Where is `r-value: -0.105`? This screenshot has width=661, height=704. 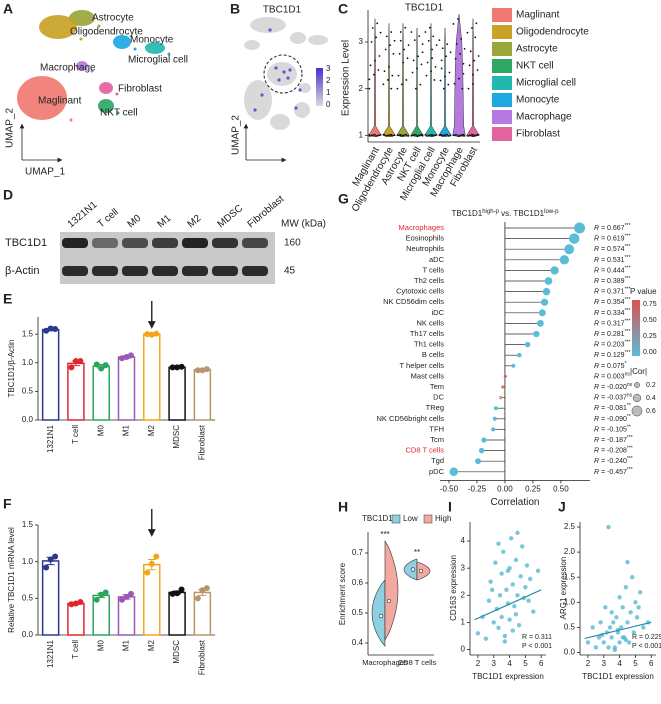
r-value: -0.105 is located at coordinates (617, 429).